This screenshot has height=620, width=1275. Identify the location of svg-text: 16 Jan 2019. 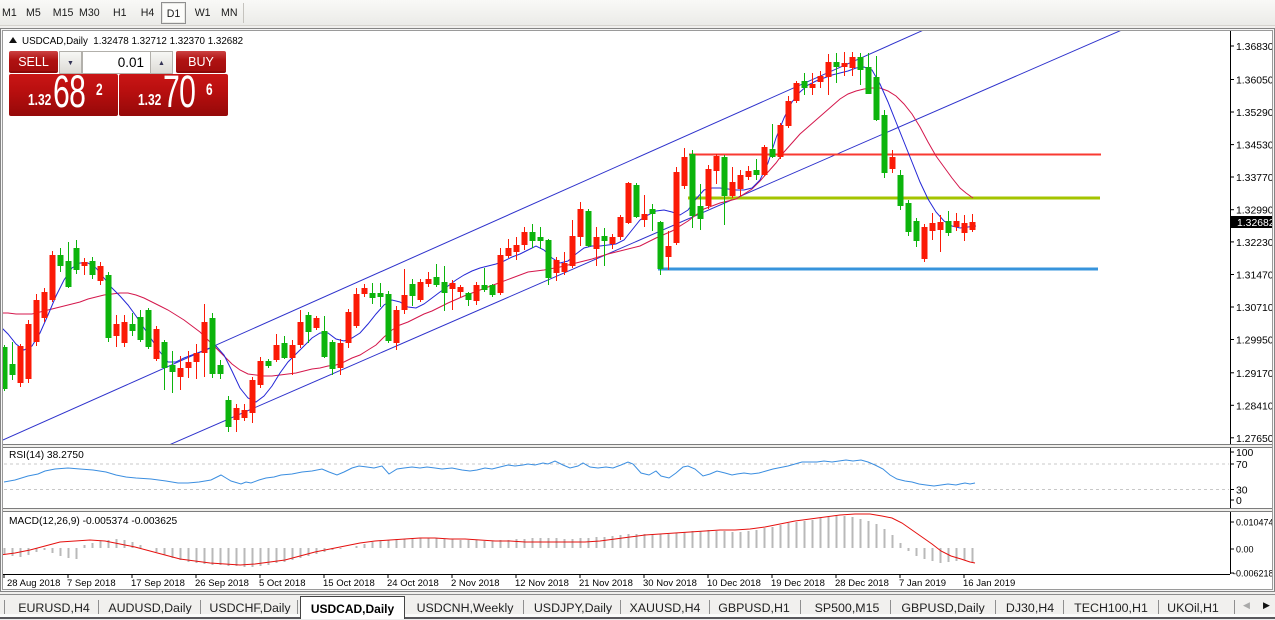
(989, 583).